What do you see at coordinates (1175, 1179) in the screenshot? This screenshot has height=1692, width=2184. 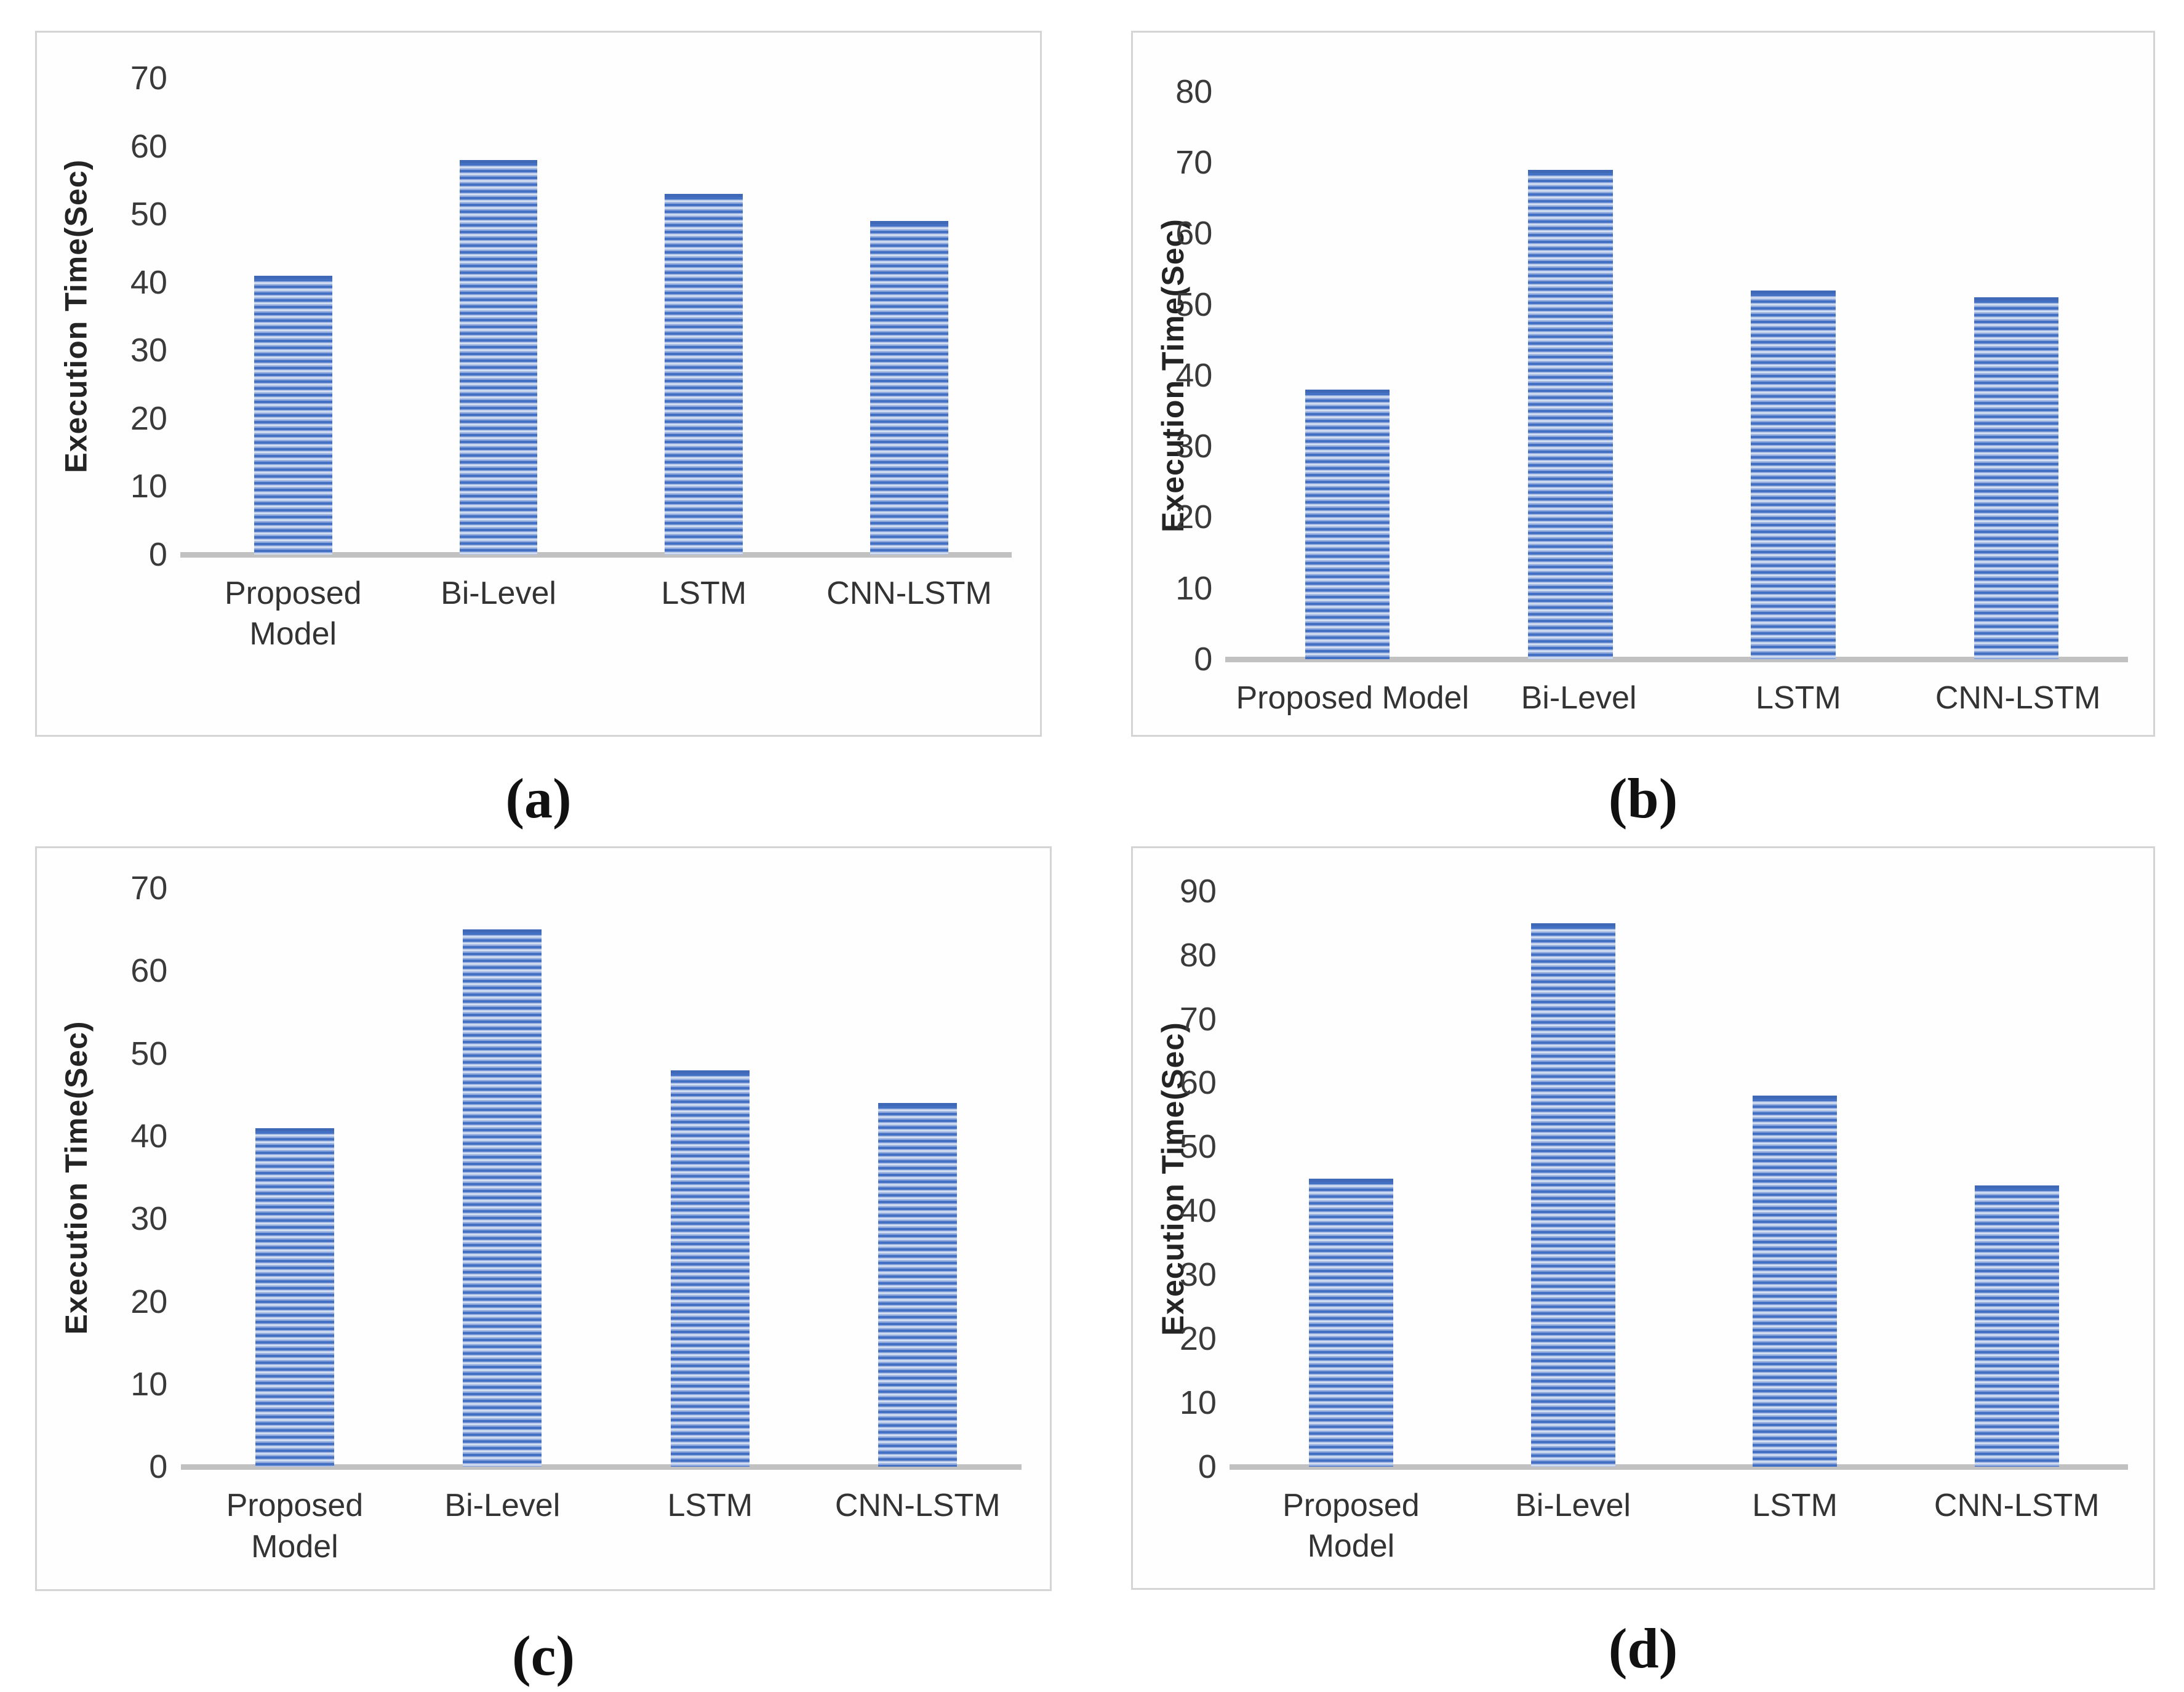 I see `y-axis-ticks: 0 10 20 30 40 50 60 70 80 90` at bounding box center [1175, 1179].